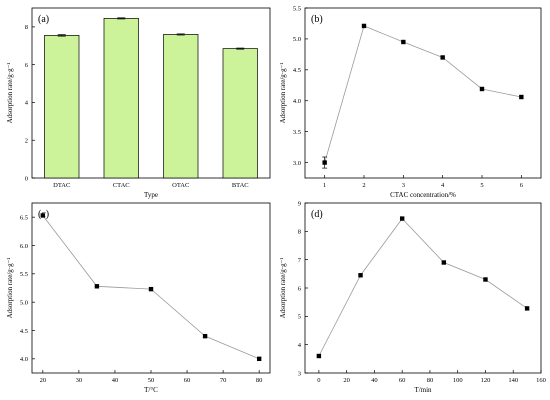 This screenshot has height=400, width=550. I want to click on y-tick-label: 7, so click(300, 260).